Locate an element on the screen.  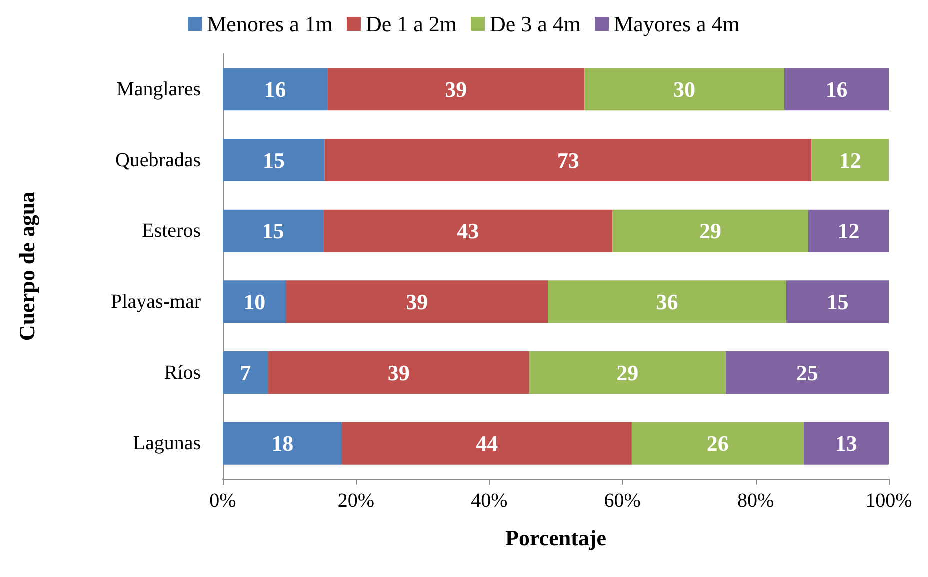
data-label: 30 is located at coordinates (685, 89).